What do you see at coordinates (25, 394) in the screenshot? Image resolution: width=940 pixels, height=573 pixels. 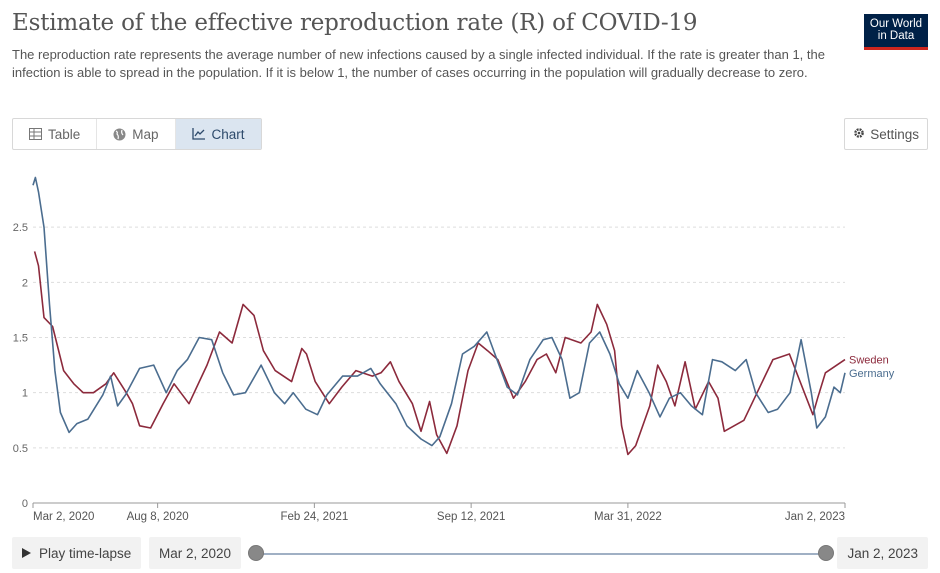 I see `y-tick-label: 1` at bounding box center [25, 394].